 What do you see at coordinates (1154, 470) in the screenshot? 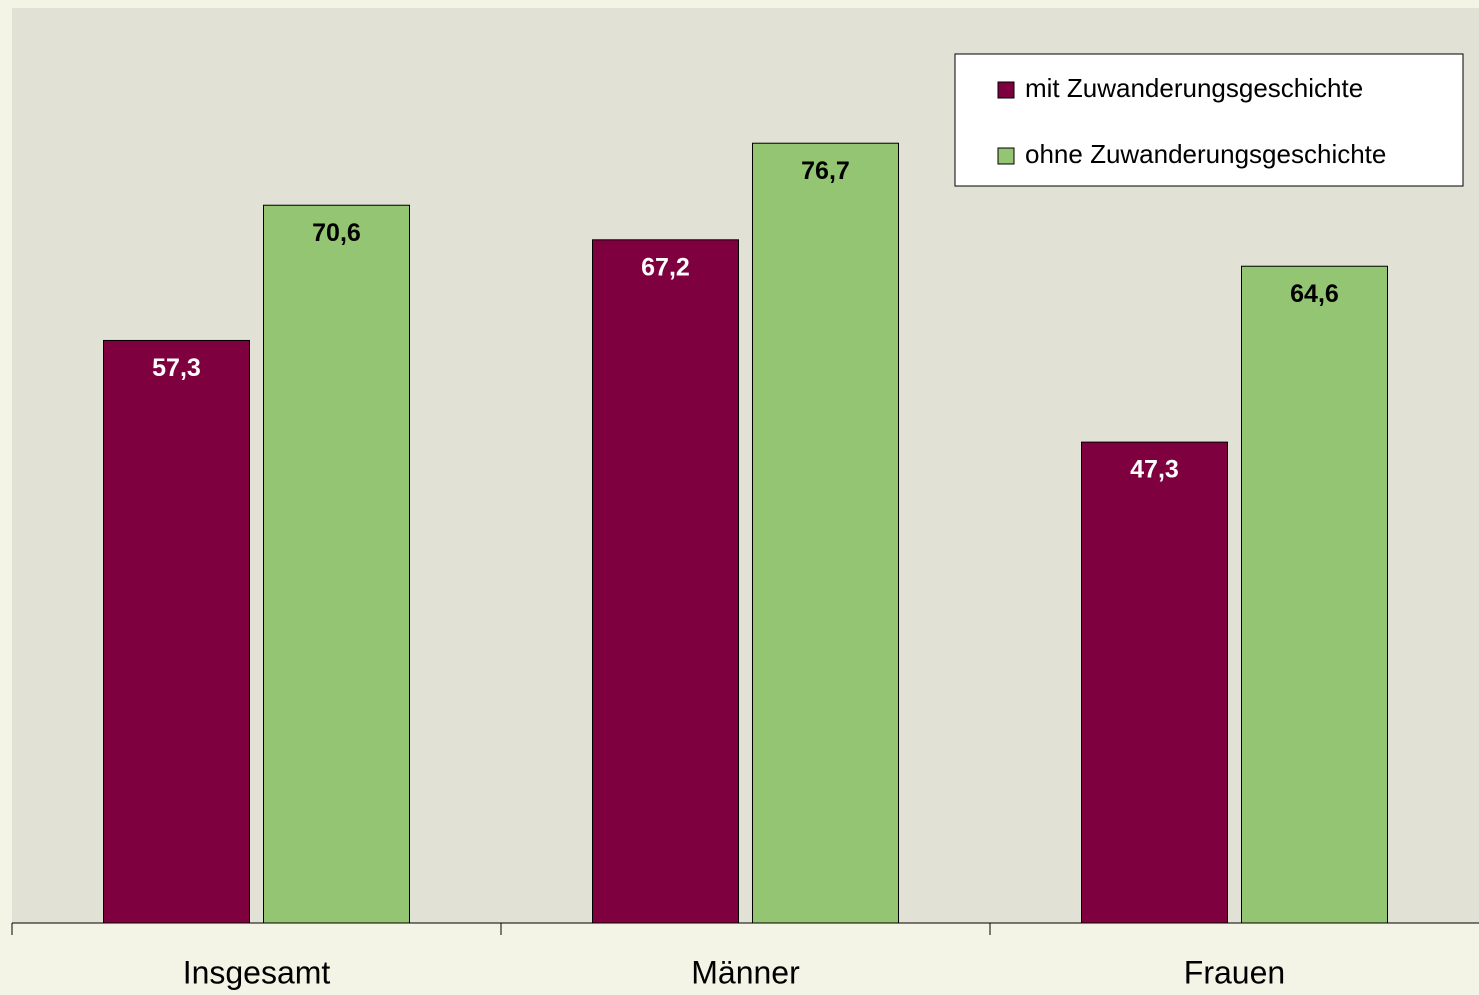
I see `value-label: 47,3` at bounding box center [1154, 470].